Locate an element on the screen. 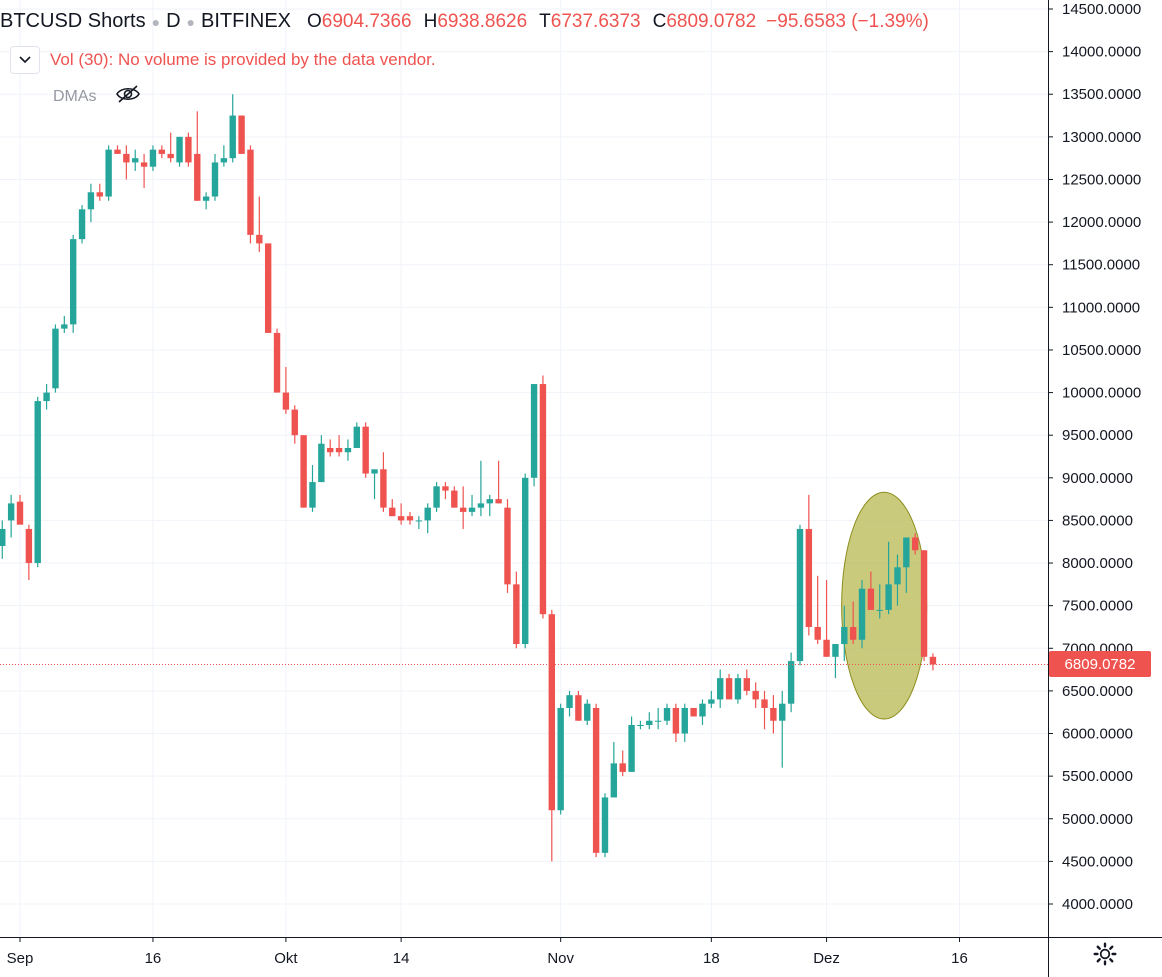 This screenshot has height=977, width=1162. eye-off-icon is located at coordinates (128, 96).